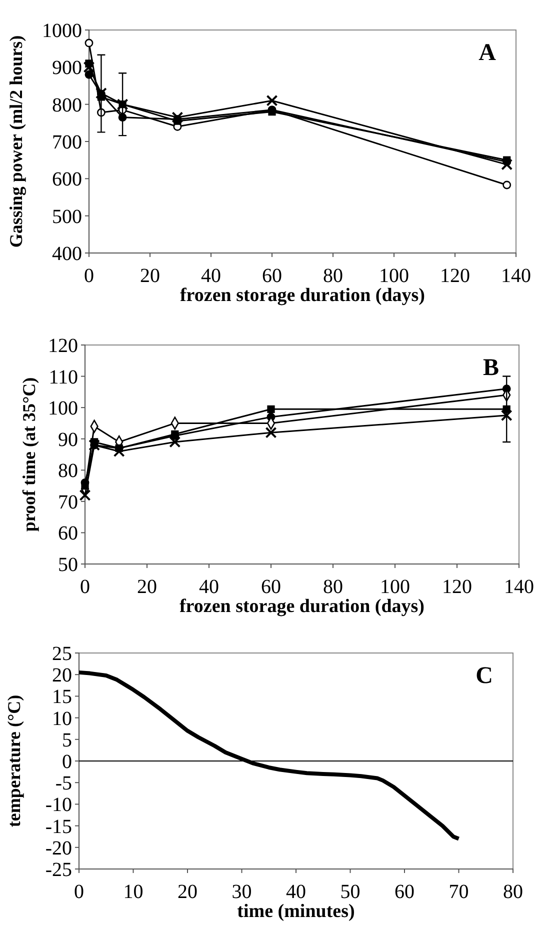 This screenshot has width=541, height=931. Describe the element at coordinates (63, 783) in the screenshot. I see `y-tick-label: -5` at that location.